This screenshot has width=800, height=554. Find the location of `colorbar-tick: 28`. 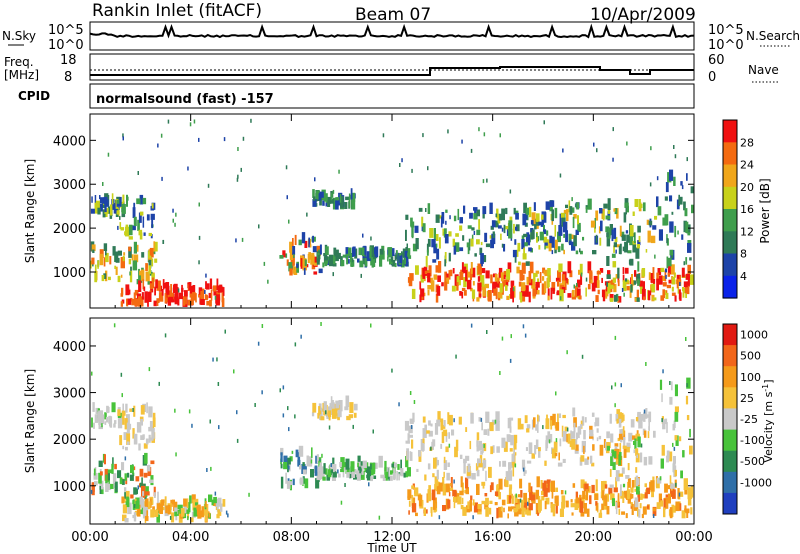

colorbar-tick: 28 is located at coordinates (747, 142).